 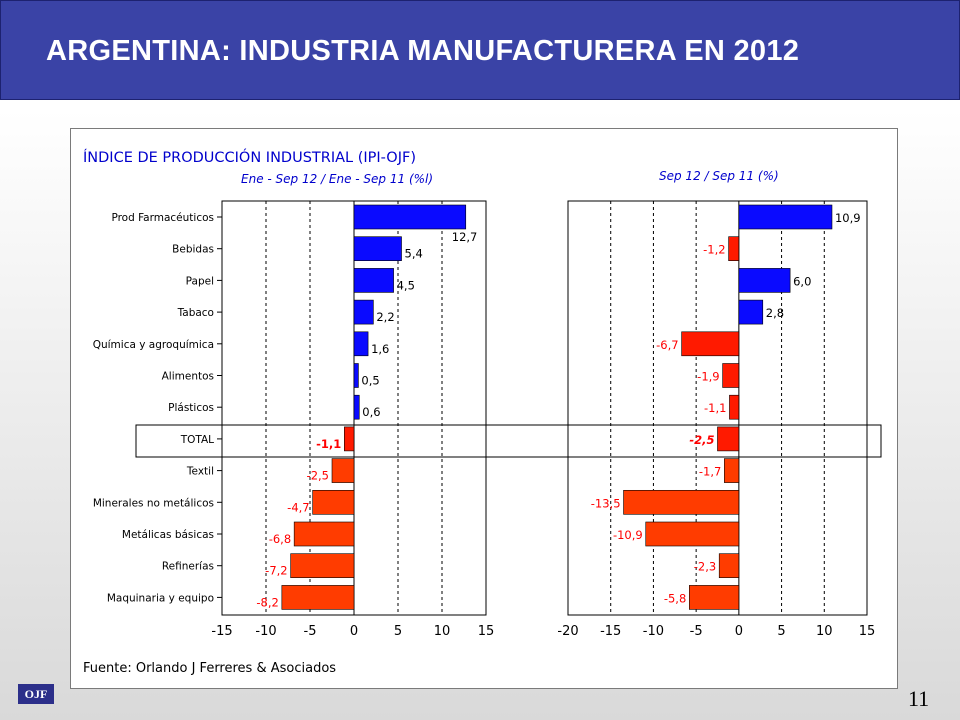 What do you see at coordinates (162, 218) in the screenshot?
I see `category-label: Prod Farmacéuticos` at bounding box center [162, 218].